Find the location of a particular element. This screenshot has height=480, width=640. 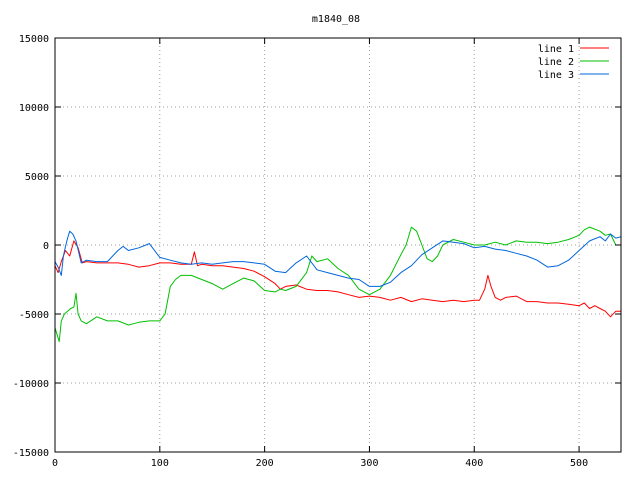

chart-title: m1840_08 is located at coordinates (336, 19).